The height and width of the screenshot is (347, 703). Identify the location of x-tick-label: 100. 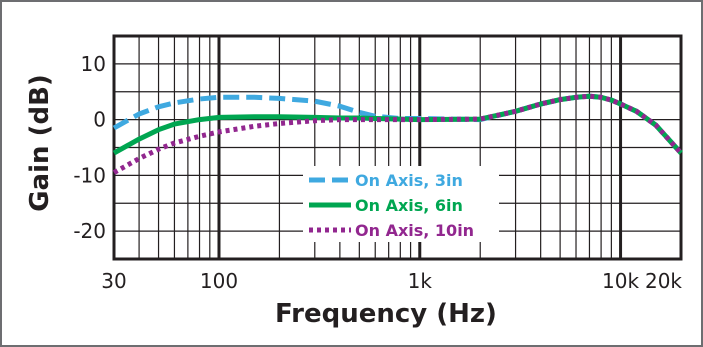
(219, 281).